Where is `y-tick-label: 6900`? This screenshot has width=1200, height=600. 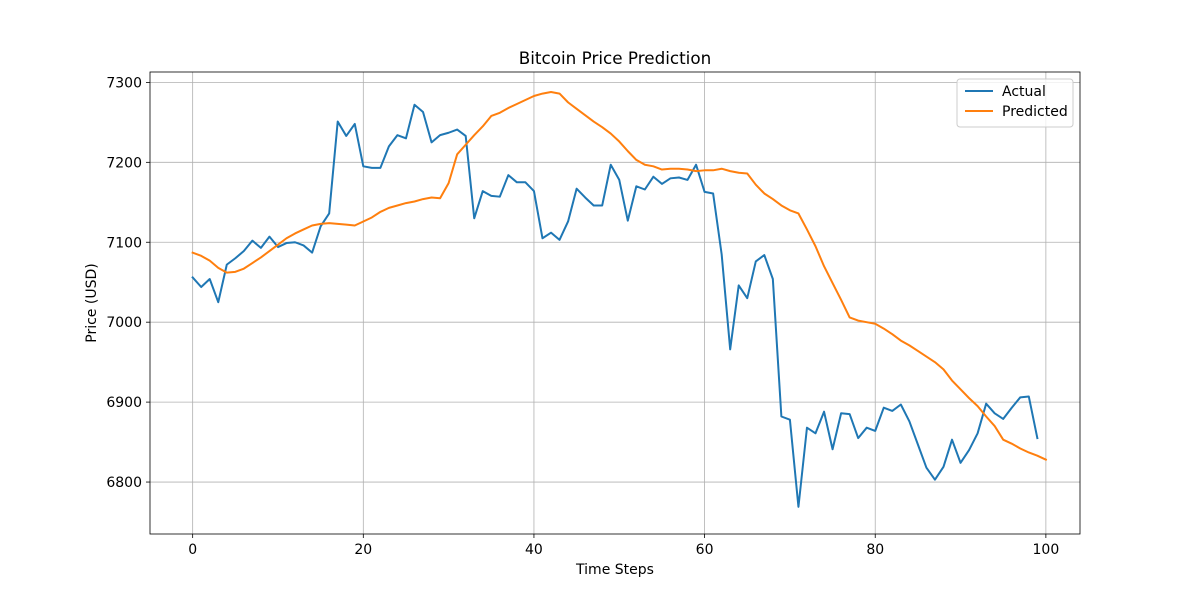 y-tick-label: 6900 is located at coordinates (124, 403).